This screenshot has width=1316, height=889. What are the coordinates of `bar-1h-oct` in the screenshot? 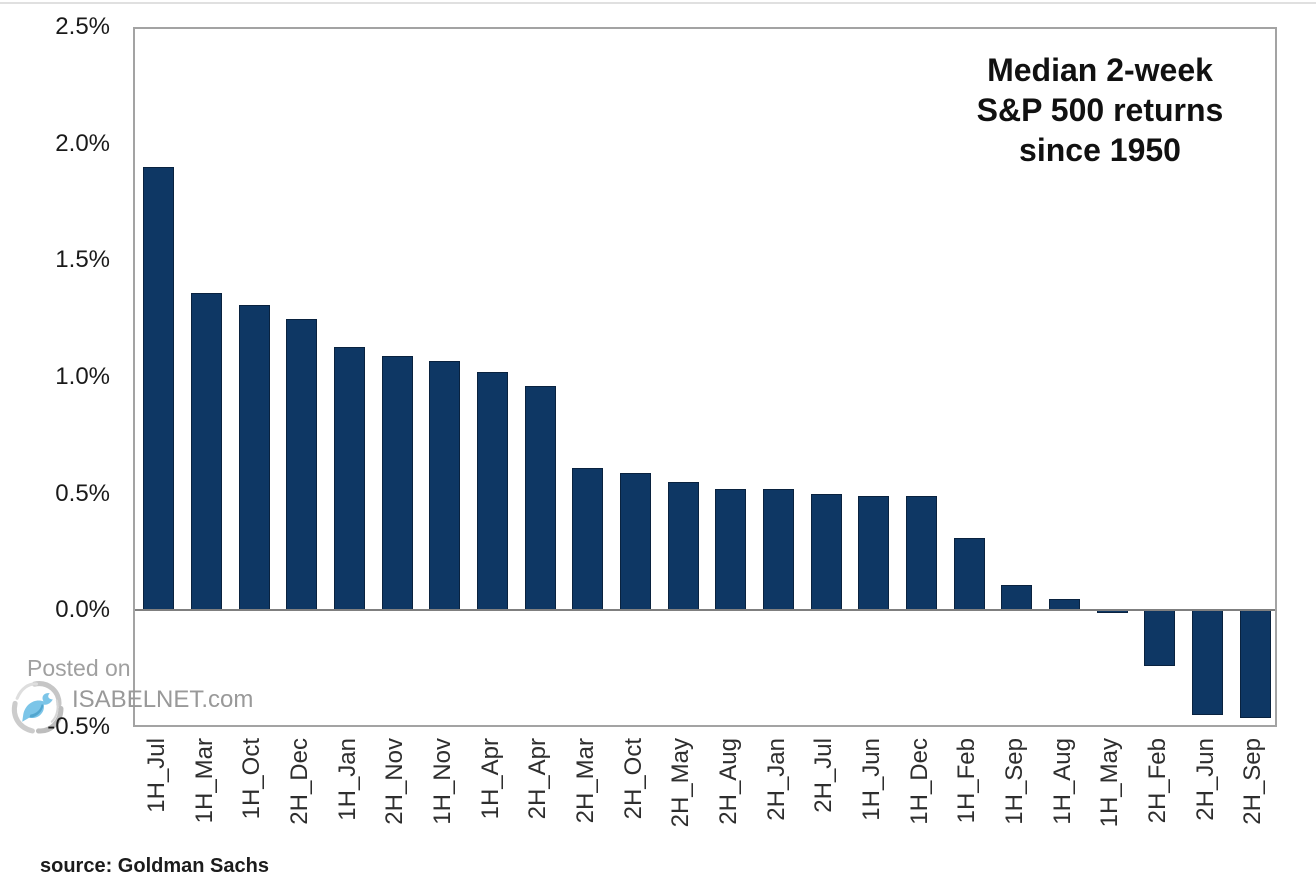 It's located at (254, 457).